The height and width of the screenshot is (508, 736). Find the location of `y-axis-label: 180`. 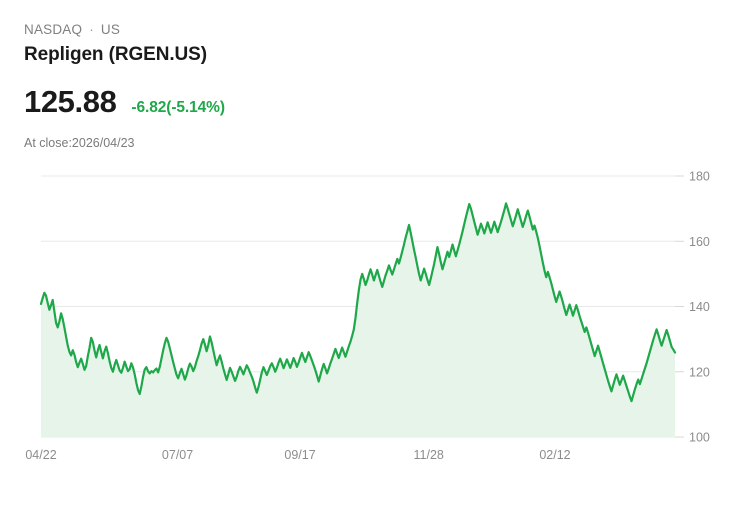

y-axis-label: 180 is located at coordinates (699, 177).